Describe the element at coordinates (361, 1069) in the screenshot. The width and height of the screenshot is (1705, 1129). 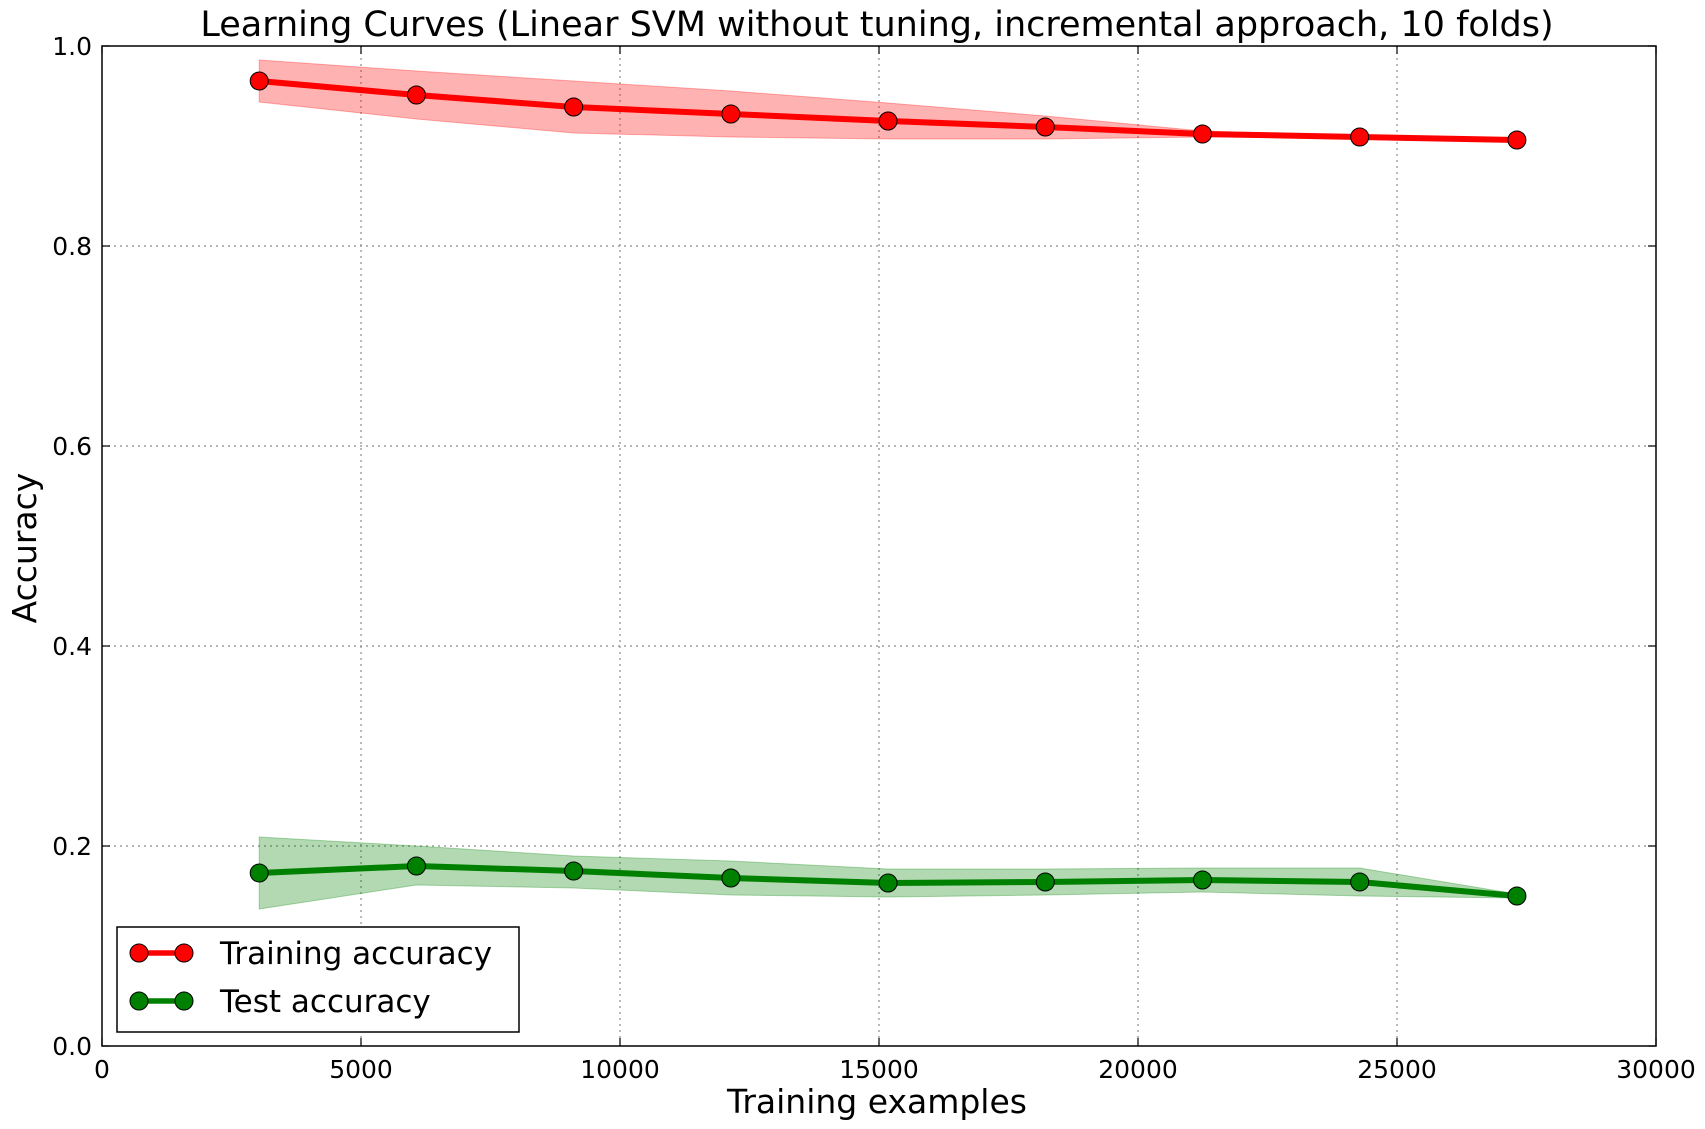
I see `x-tick-label: 5000` at that location.